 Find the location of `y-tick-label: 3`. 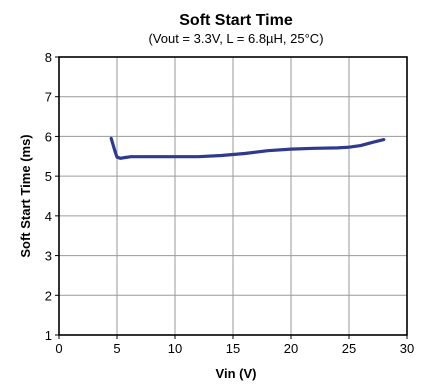

y-tick-label: 3 is located at coordinates (48, 256).